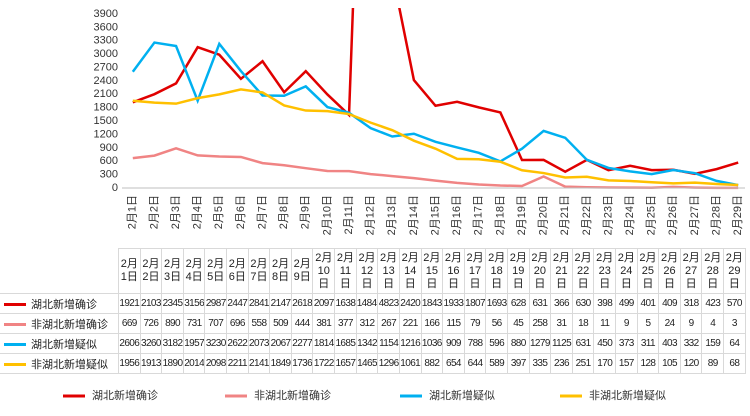  I want to click on table-header-cell: 2月26日, so click(669, 271).